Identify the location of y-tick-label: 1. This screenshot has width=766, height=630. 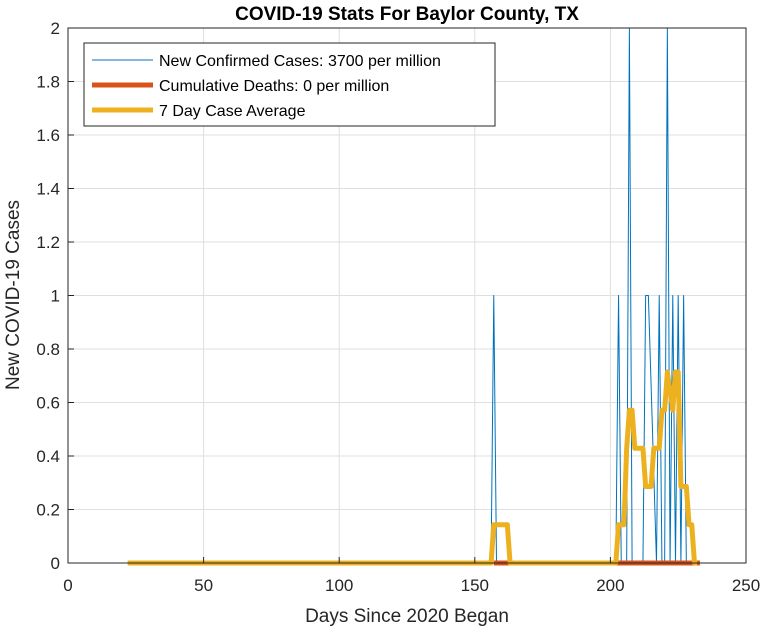
(55, 296).